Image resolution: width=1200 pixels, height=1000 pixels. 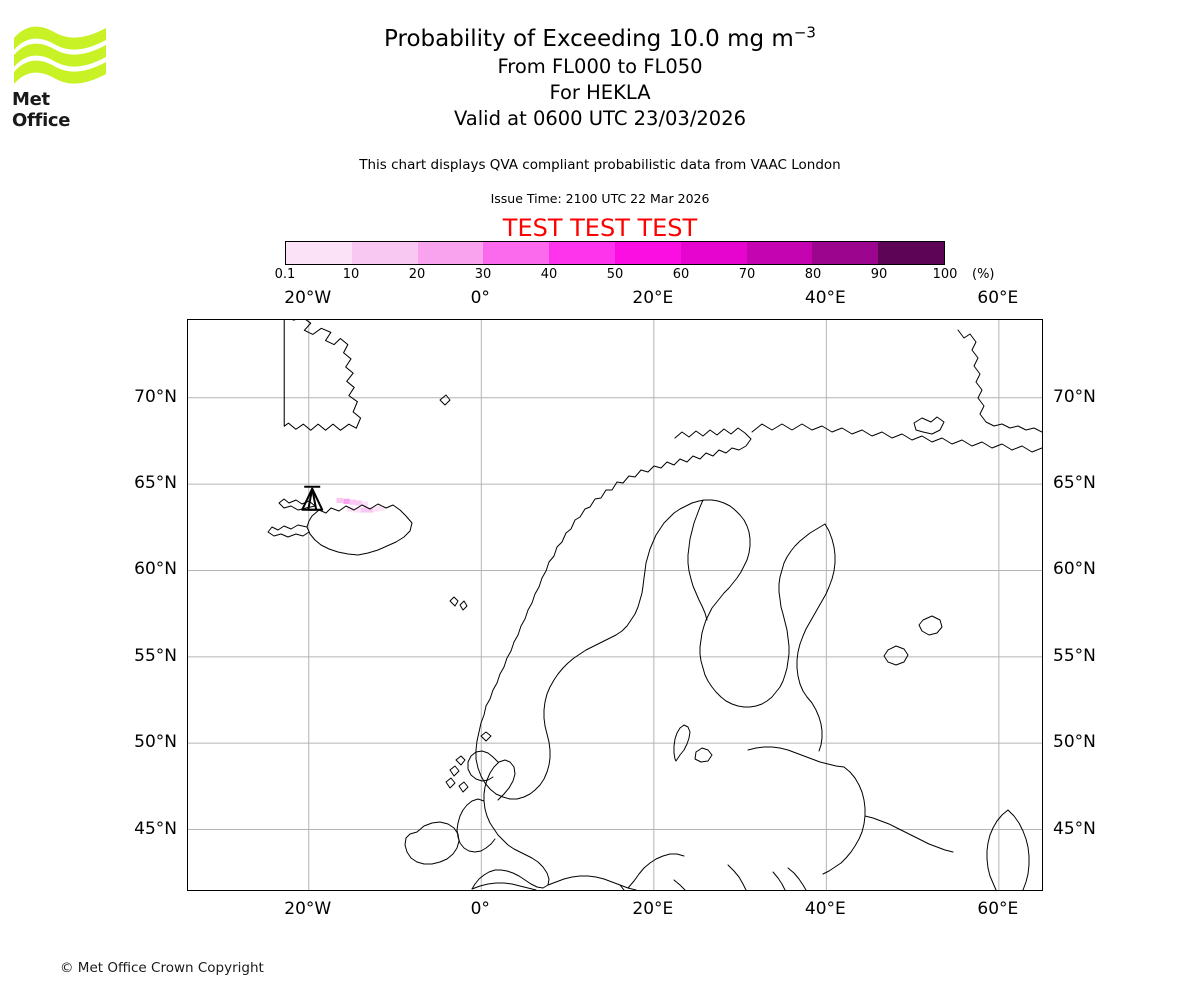 What do you see at coordinates (945, 274) in the screenshot?
I see `colorbar-tick-100: 100` at bounding box center [945, 274].